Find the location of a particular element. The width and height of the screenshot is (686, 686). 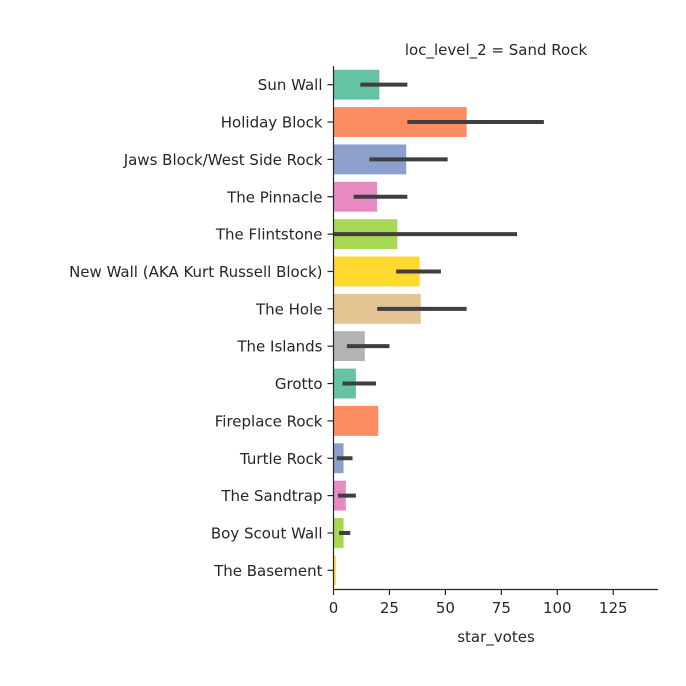

x-tick-label: 0 is located at coordinates (334, 608).